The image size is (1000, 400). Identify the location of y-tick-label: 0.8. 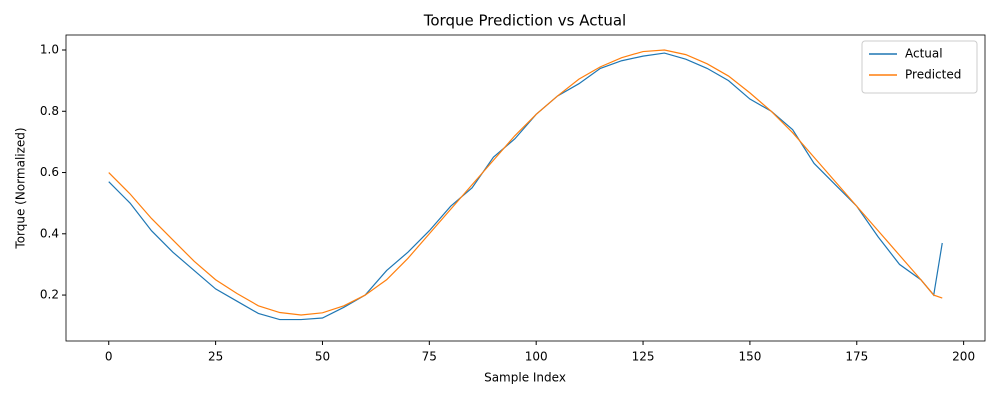
(49, 111).